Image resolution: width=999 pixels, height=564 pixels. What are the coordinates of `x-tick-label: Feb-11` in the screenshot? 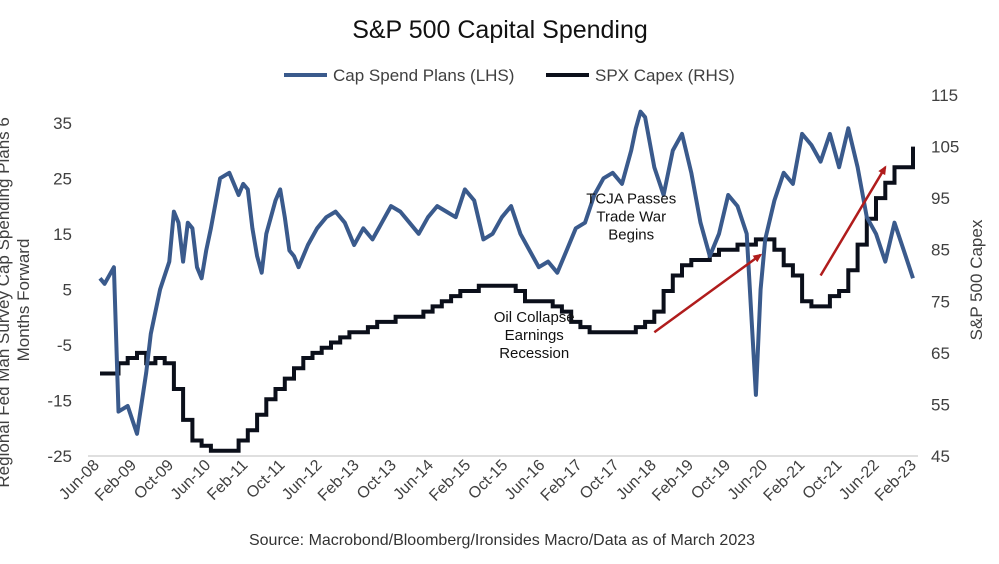 It's located at (227, 480).